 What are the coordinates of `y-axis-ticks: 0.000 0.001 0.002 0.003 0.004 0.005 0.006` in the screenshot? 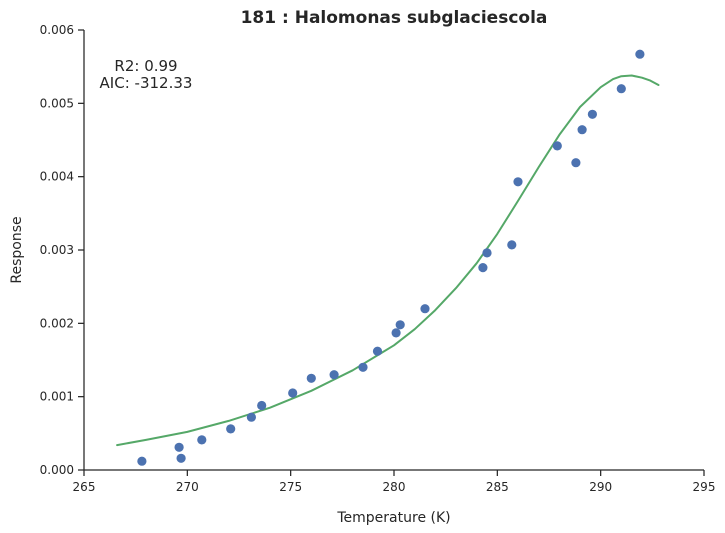 It's located at (62, 250).